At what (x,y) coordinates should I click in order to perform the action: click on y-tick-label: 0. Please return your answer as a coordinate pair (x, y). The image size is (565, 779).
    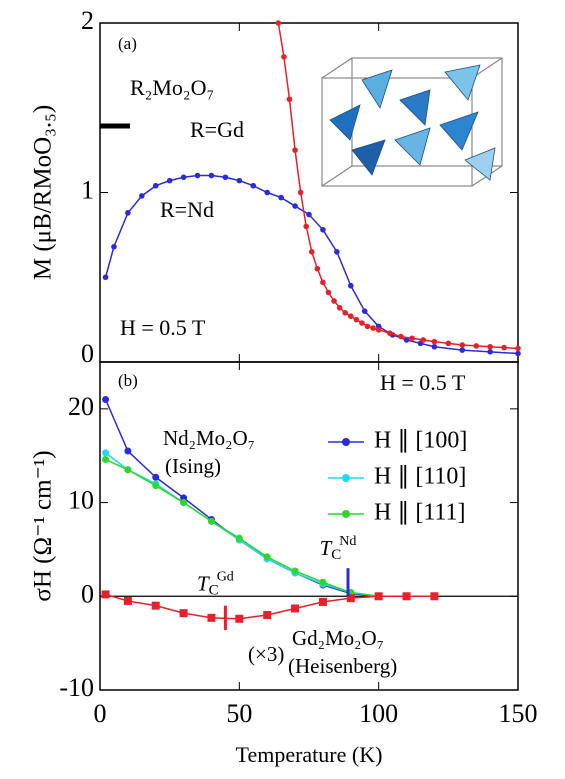
    Looking at the image, I should click on (87, 353).